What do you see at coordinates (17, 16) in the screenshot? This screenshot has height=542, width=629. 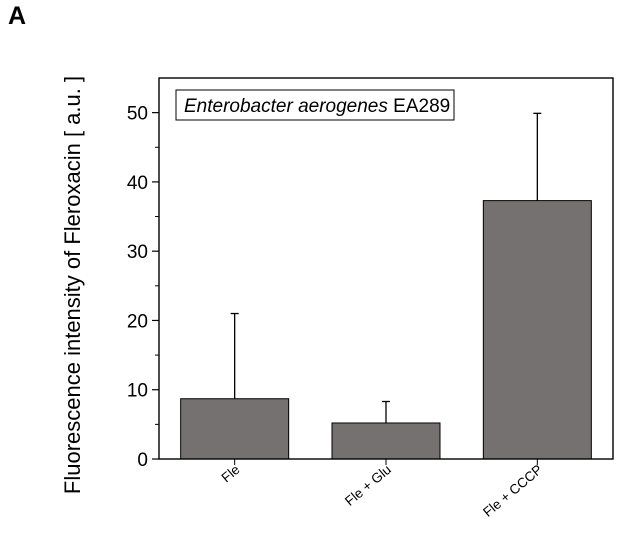 I see `panel-label: A` at bounding box center [17, 16].